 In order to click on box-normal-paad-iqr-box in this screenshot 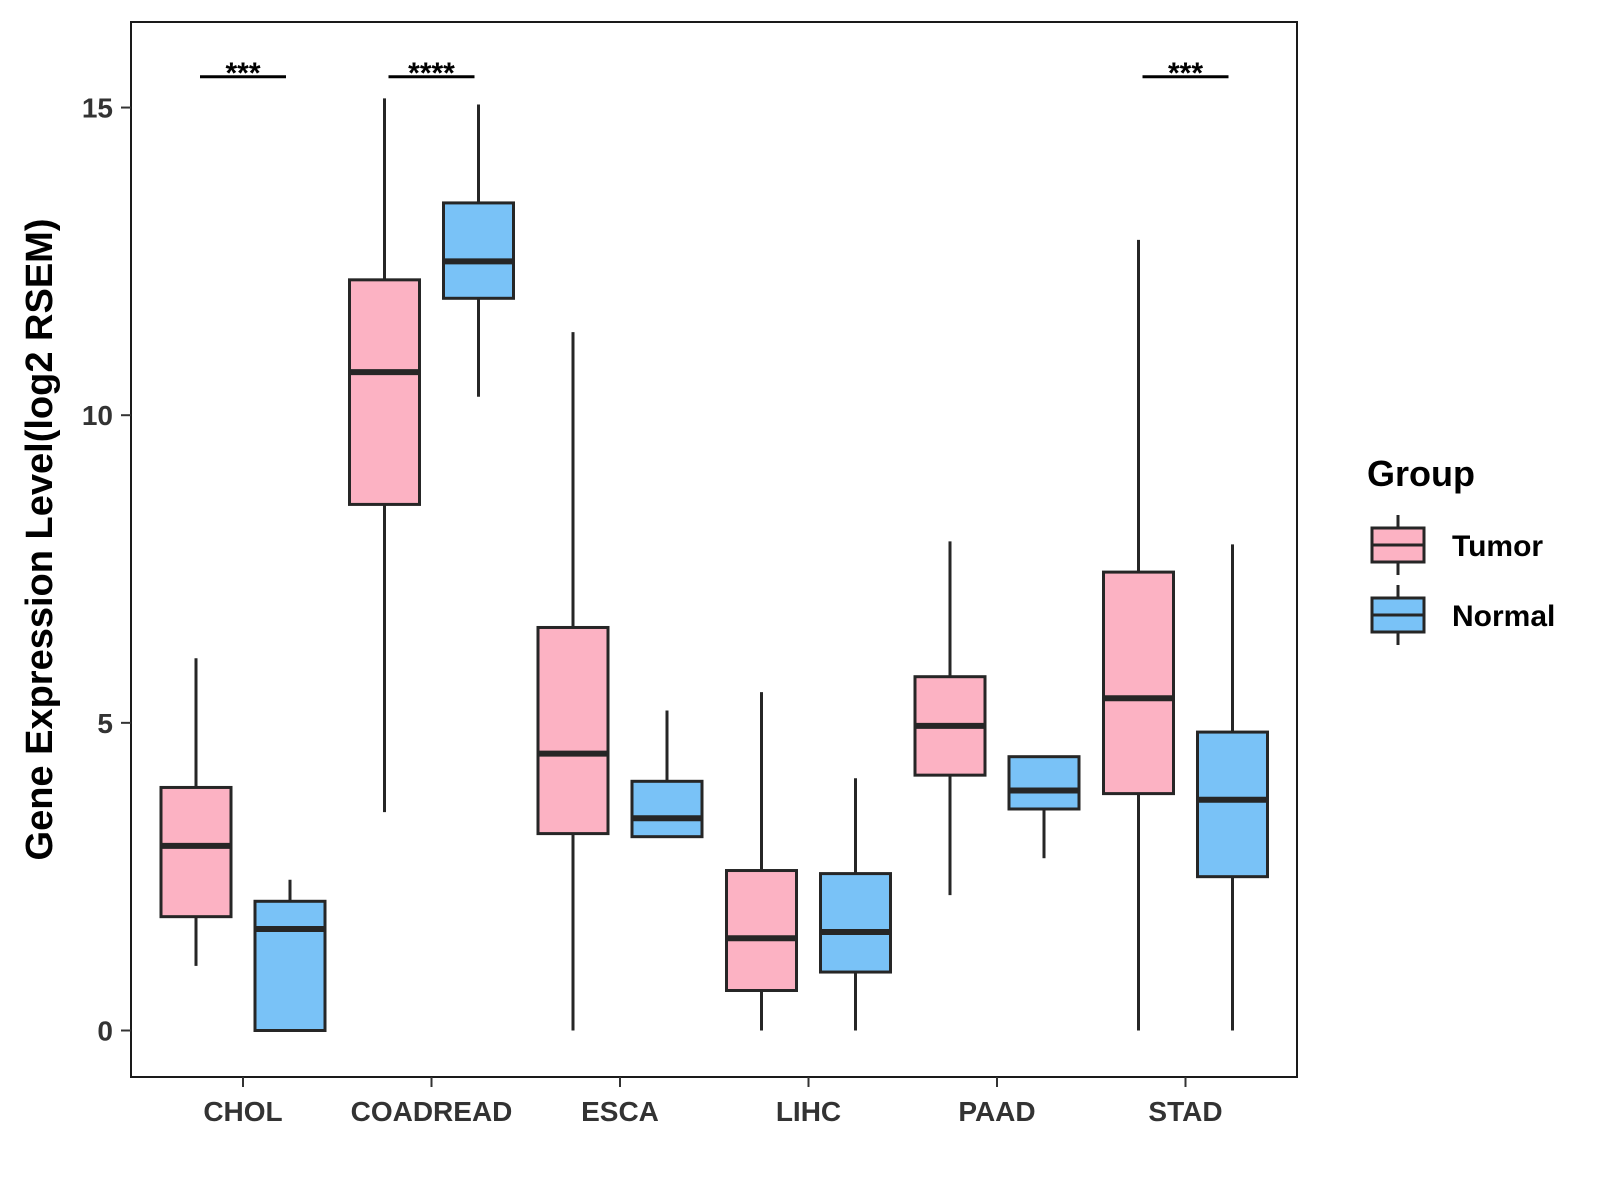, I will do `click(1044, 783)`.